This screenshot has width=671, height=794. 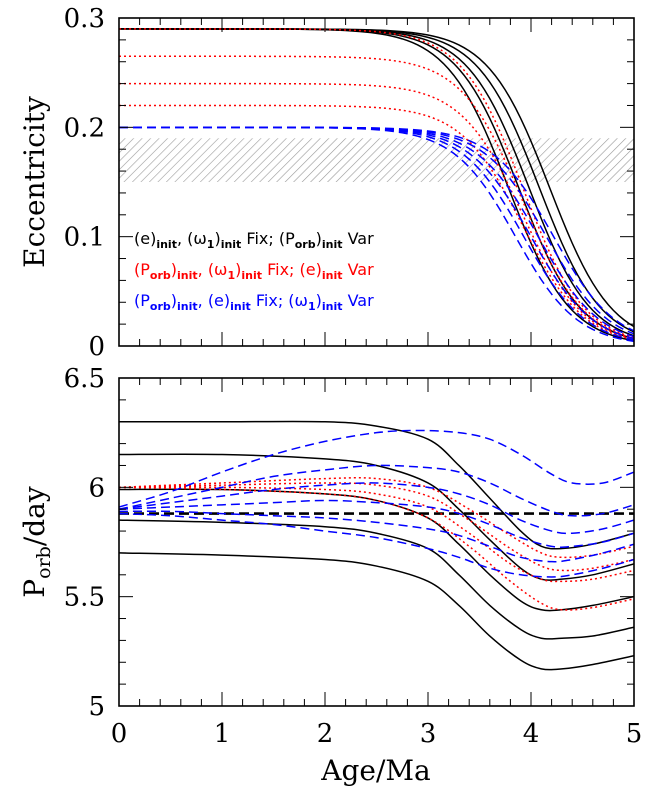 What do you see at coordinates (36, 542) in the screenshot?
I see `period-ylabel: Porb/day` at bounding box center [36, 542].